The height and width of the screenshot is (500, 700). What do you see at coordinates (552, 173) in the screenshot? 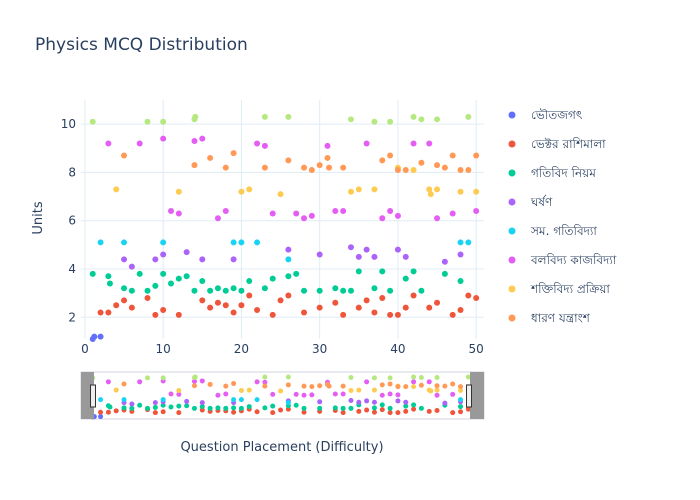
I see `legend-item: গতিবিদ নিয়ম` at bounding box center [552, 173].